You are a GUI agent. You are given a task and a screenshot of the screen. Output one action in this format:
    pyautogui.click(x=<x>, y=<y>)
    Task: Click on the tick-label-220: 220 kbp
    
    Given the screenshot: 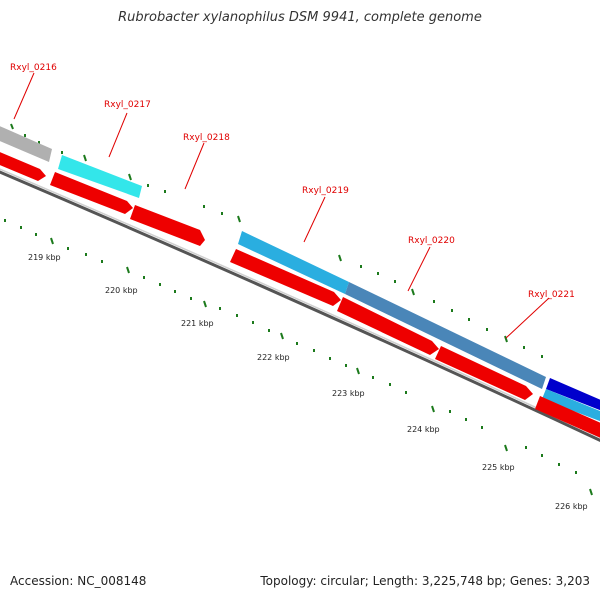 What is the action you would take?
    pyautogui.click(x=121, y=290)
    